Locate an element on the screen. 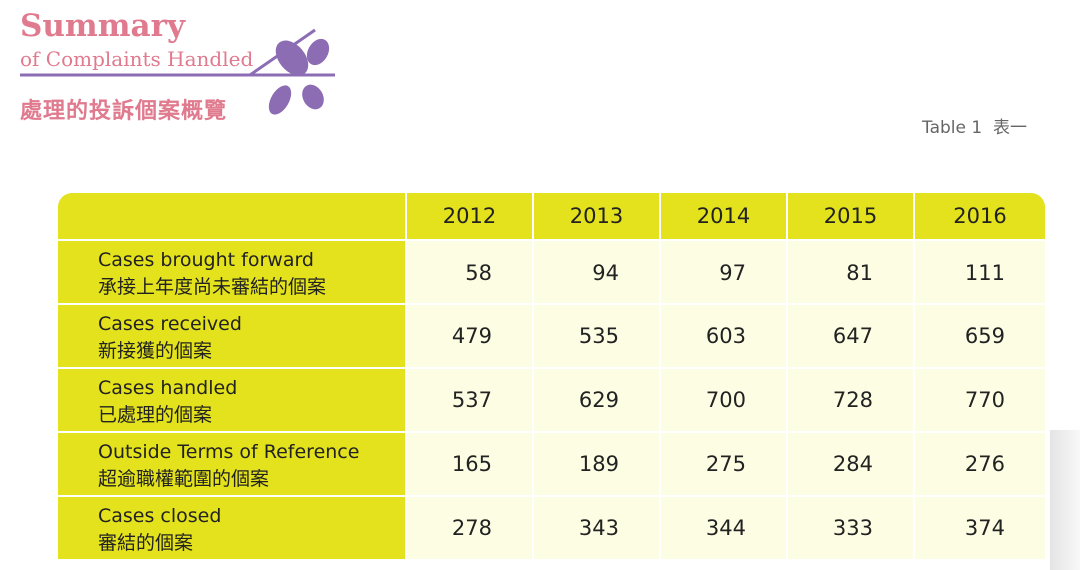  row-label: Cases received is located at coordinates (170, 324).